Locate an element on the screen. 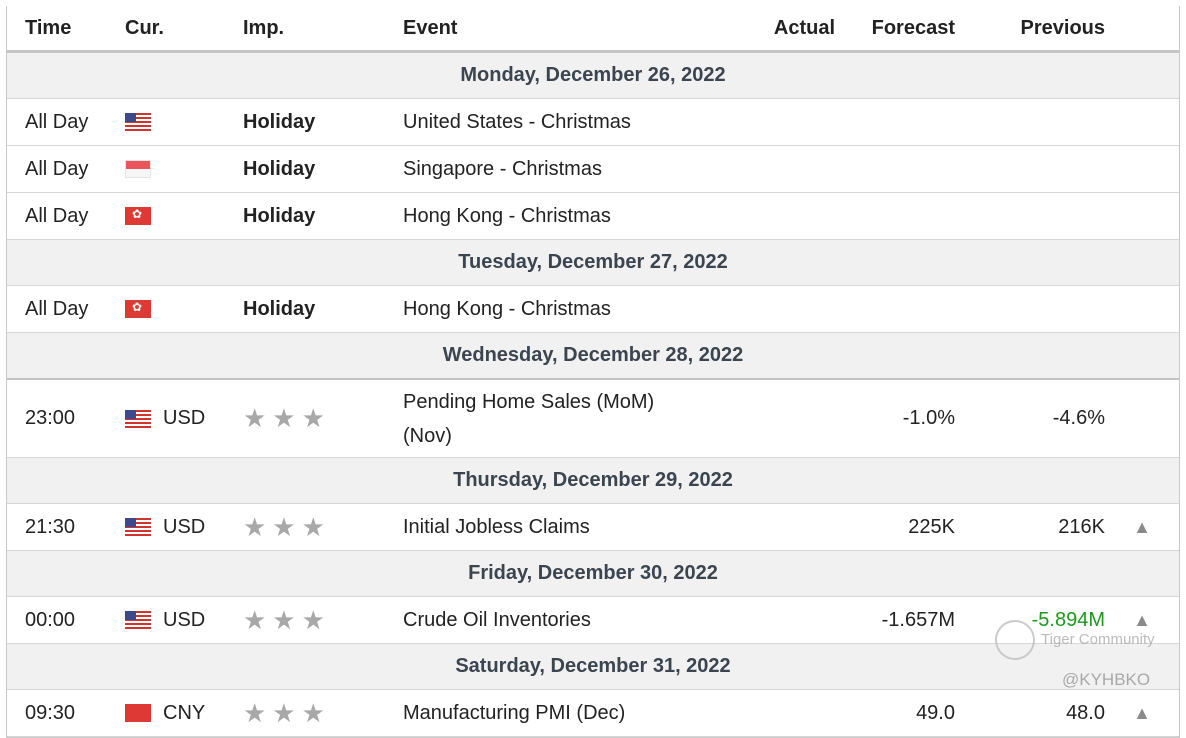  event-title: United States - Christmas is located at coordinates (517, 122).